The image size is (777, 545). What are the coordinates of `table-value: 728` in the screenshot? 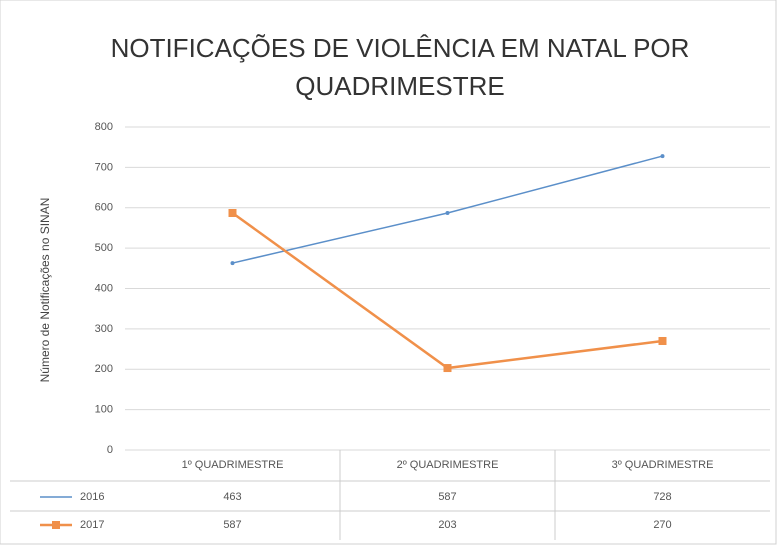 It's located at (662, 497).